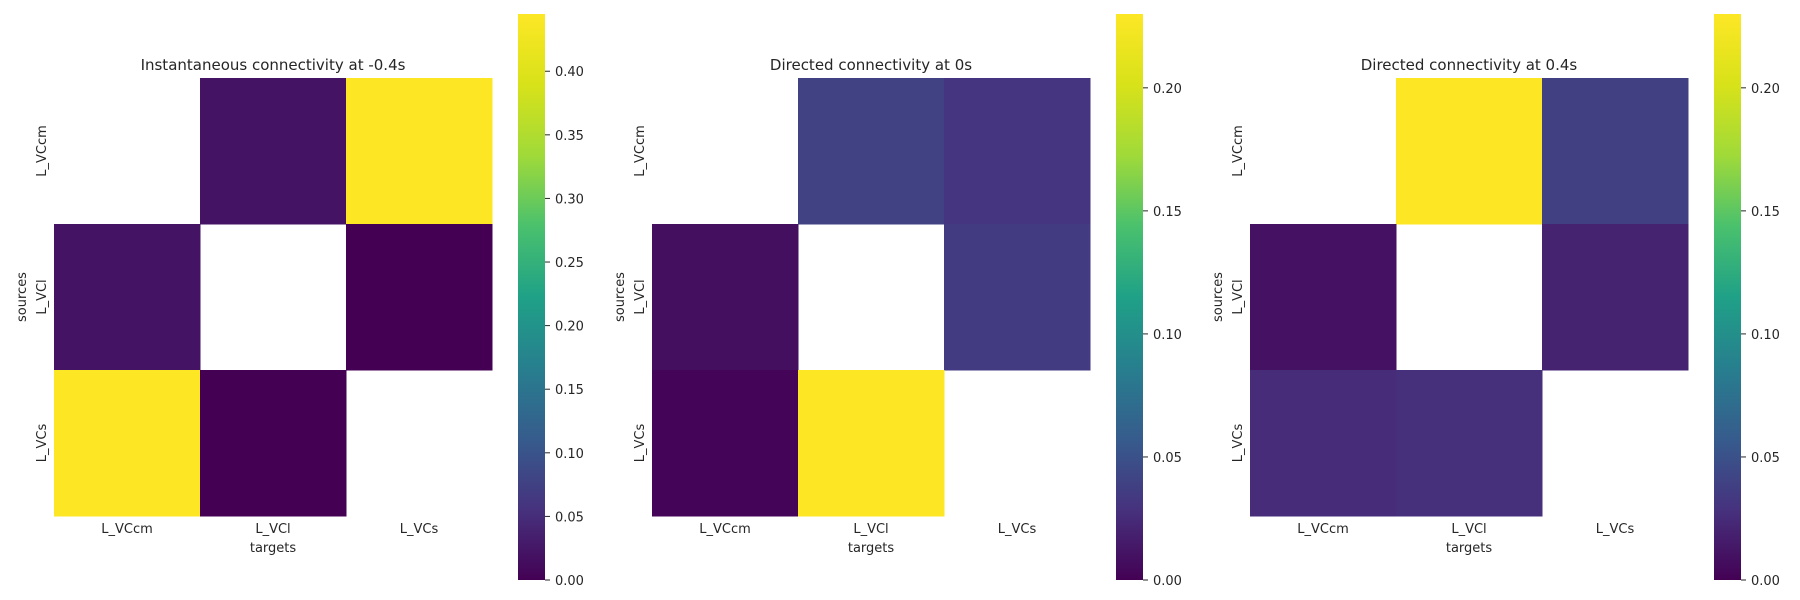  Describe the element at coordinates (569, 199) in the screenshot. I see `colorbar-tick-label: 0.30` at that location.